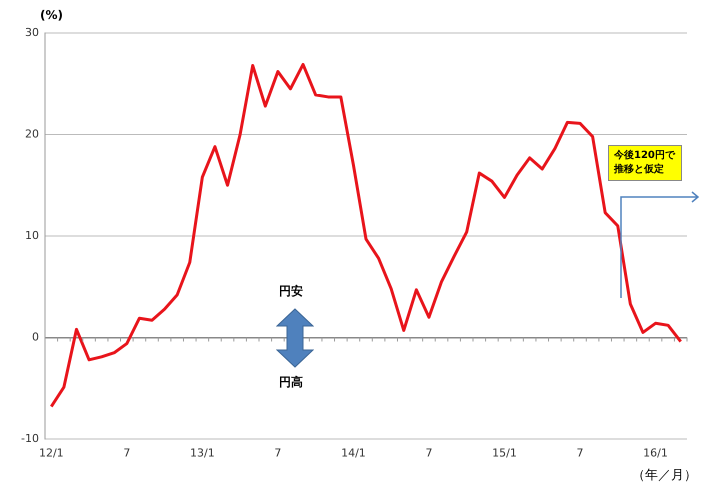 The image size is (712, 488). What do you see at coordinates (645, 163) in the screenshot?
I see `annotation: 今後120円で推移と仮定` at bounding box center [645, 163].